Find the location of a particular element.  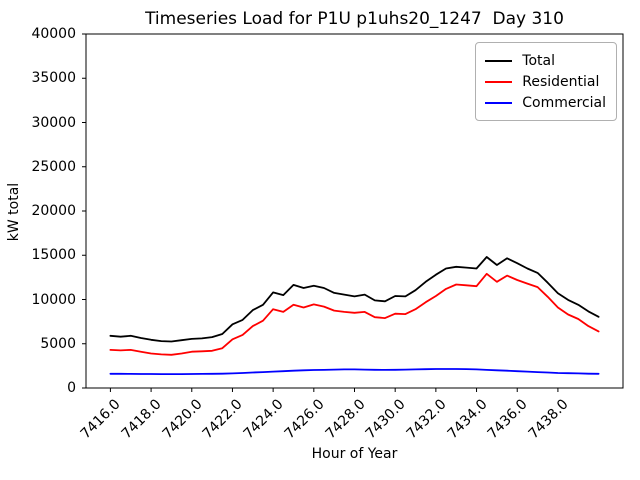

legend-line-sample-commercial is located at coordinates (499, 102).